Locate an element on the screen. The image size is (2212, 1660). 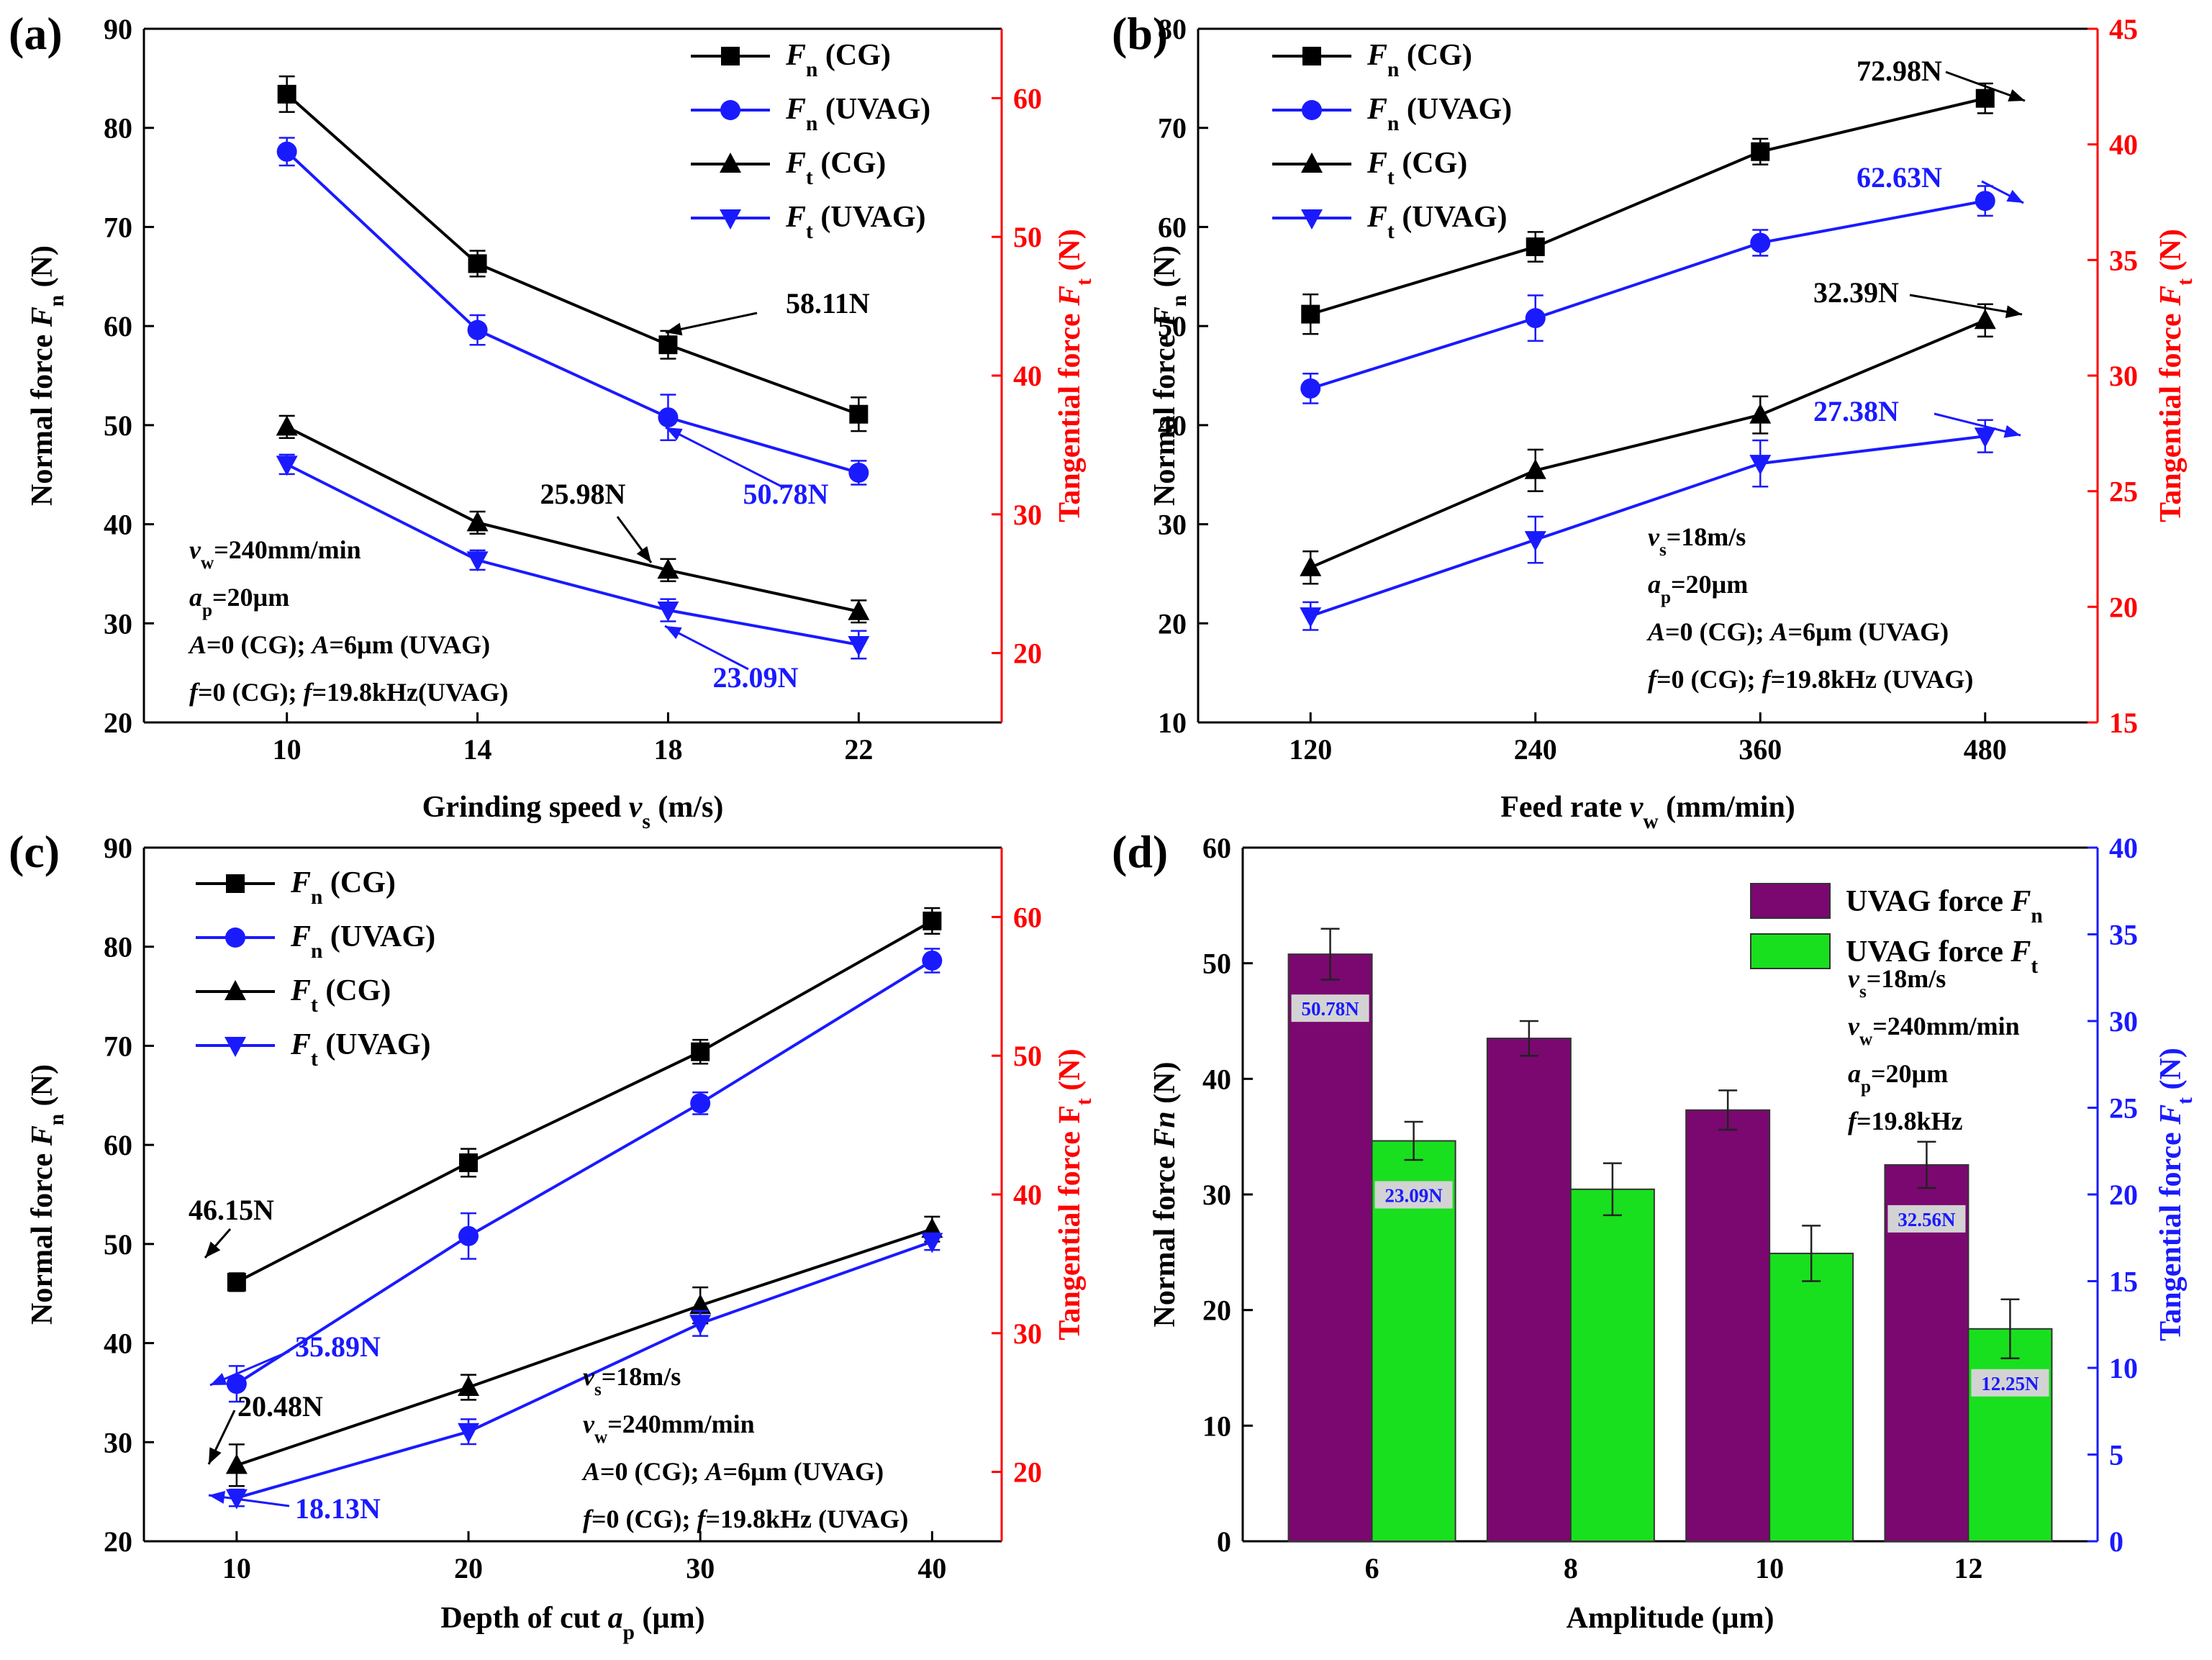
x-tick-label: 240 is located at coordinates (1535, 749).